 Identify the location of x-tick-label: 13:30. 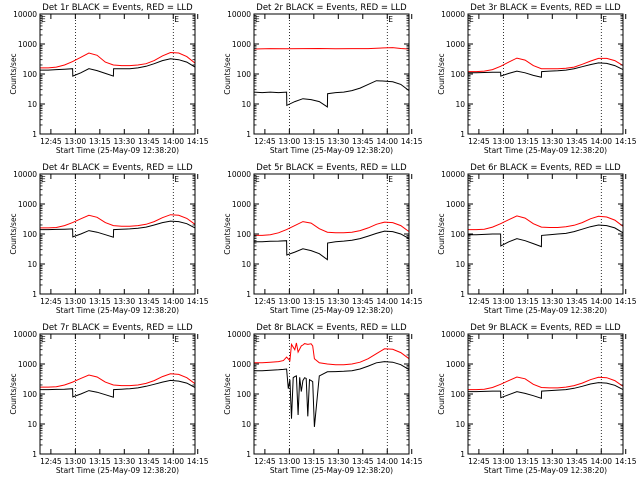
(338, 461).